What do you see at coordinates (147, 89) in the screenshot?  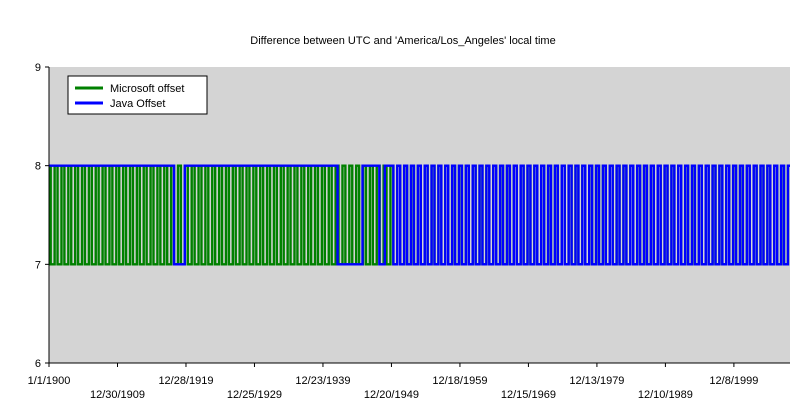 I see `legend-label-microsoft: Microsoft offset` at bounding box center [147, 89].